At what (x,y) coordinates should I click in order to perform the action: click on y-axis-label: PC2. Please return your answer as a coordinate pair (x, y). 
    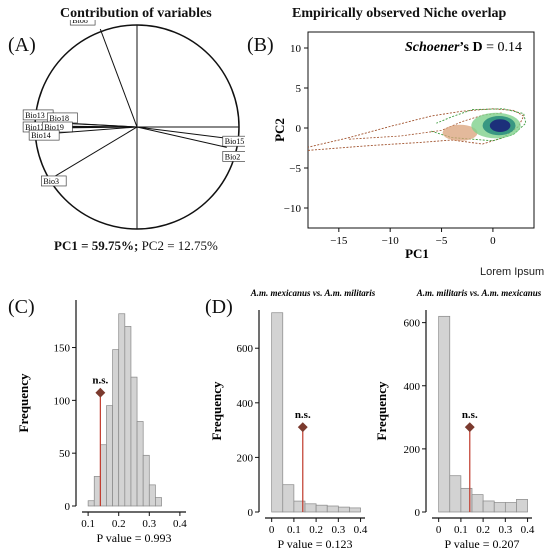
    Looking at the image, I should click on (279, 130).